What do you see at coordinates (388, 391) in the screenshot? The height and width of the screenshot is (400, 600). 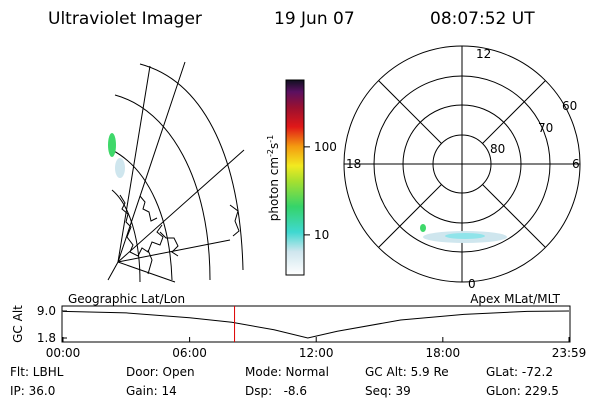 I see `status-field: Seq: 39` at bounding box center [388, 391].